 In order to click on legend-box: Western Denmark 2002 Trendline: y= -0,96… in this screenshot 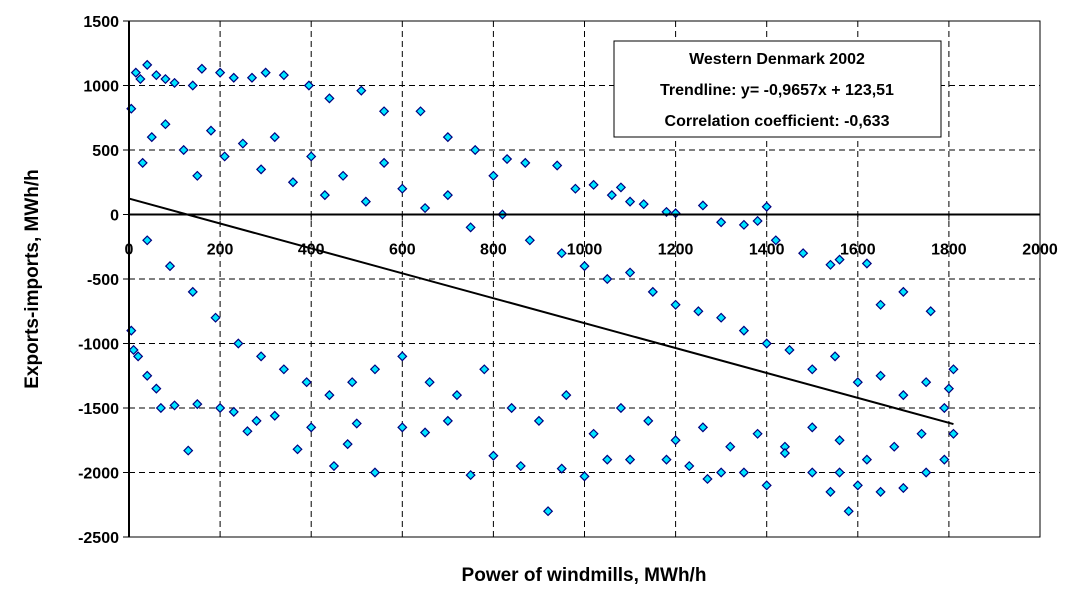, I will do `click(777, 89)`.